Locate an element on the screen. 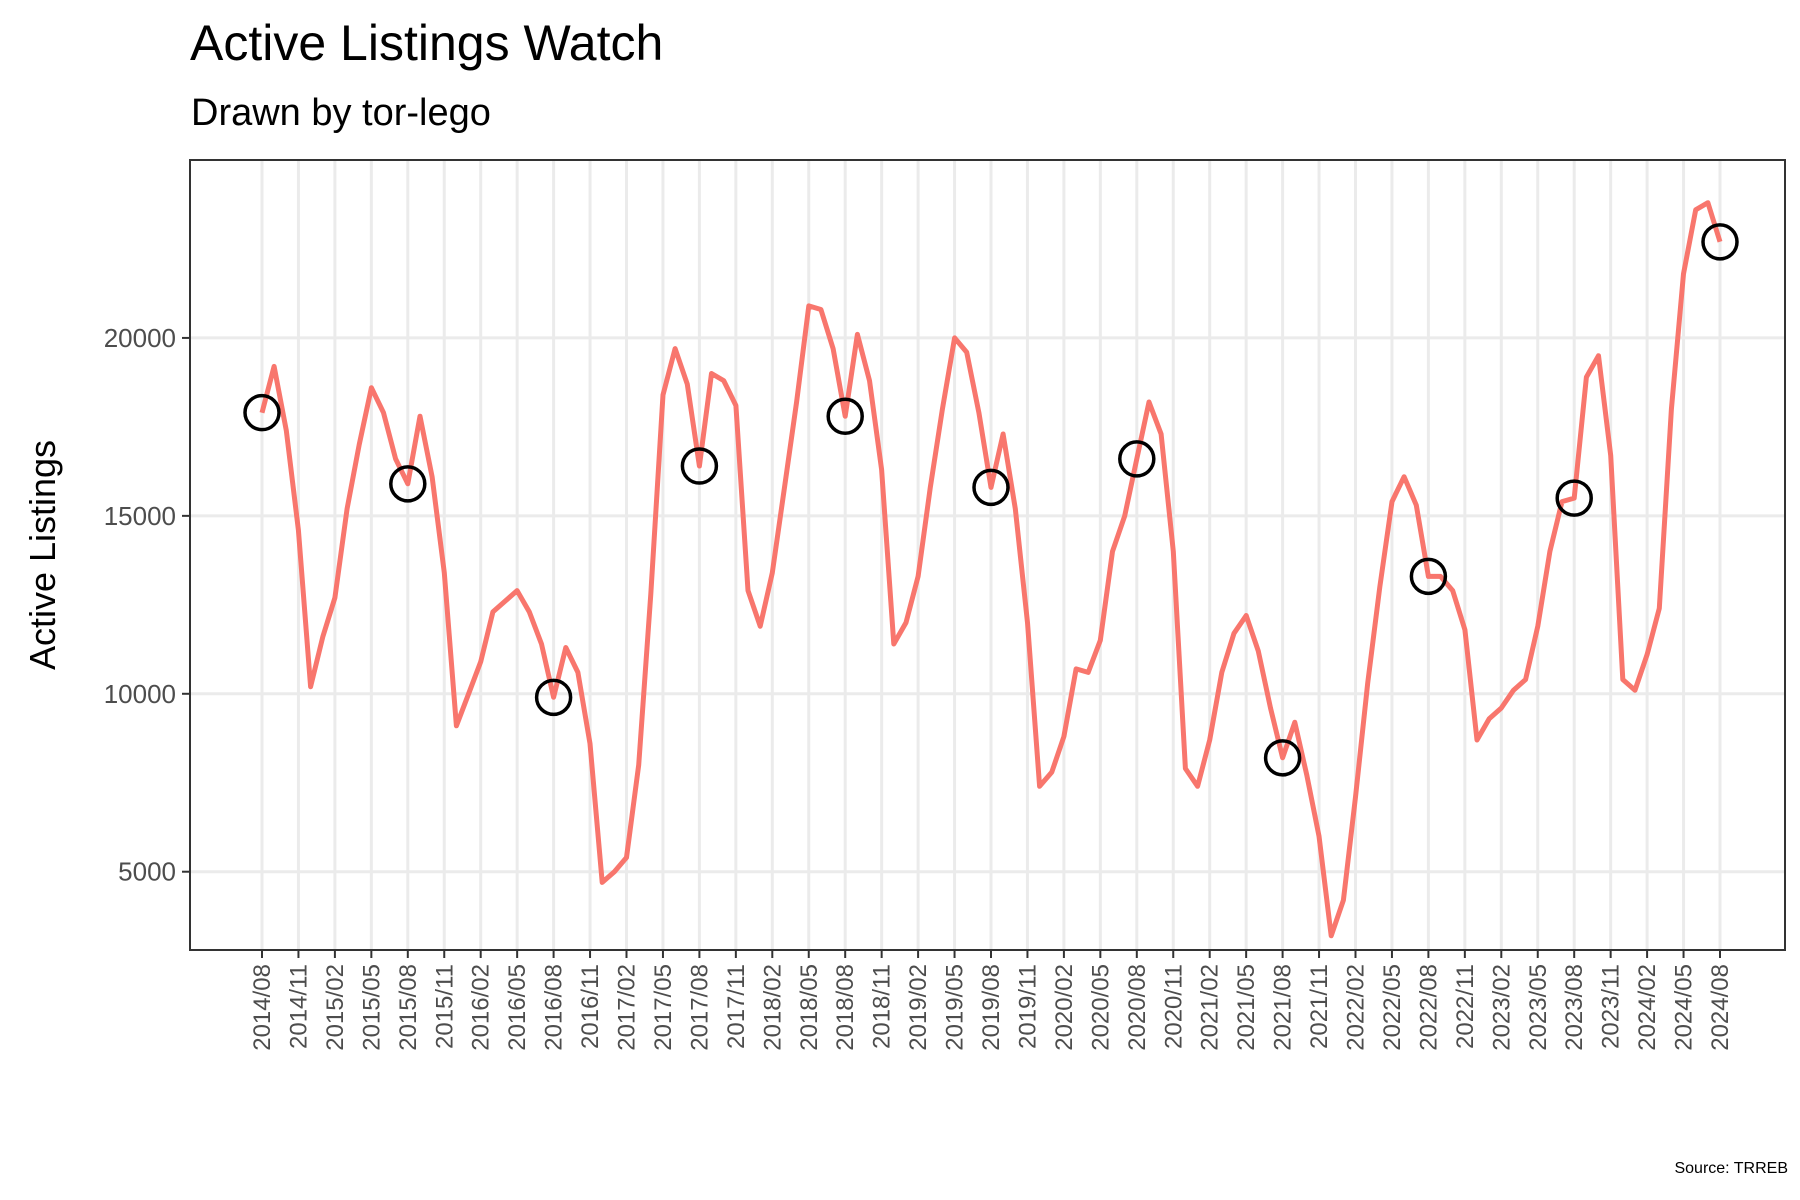 Image resolution: width=1800 pixels, height=1200 pixels. x-tick-label: 2021/11 is located at coordinates (1319, 1006).